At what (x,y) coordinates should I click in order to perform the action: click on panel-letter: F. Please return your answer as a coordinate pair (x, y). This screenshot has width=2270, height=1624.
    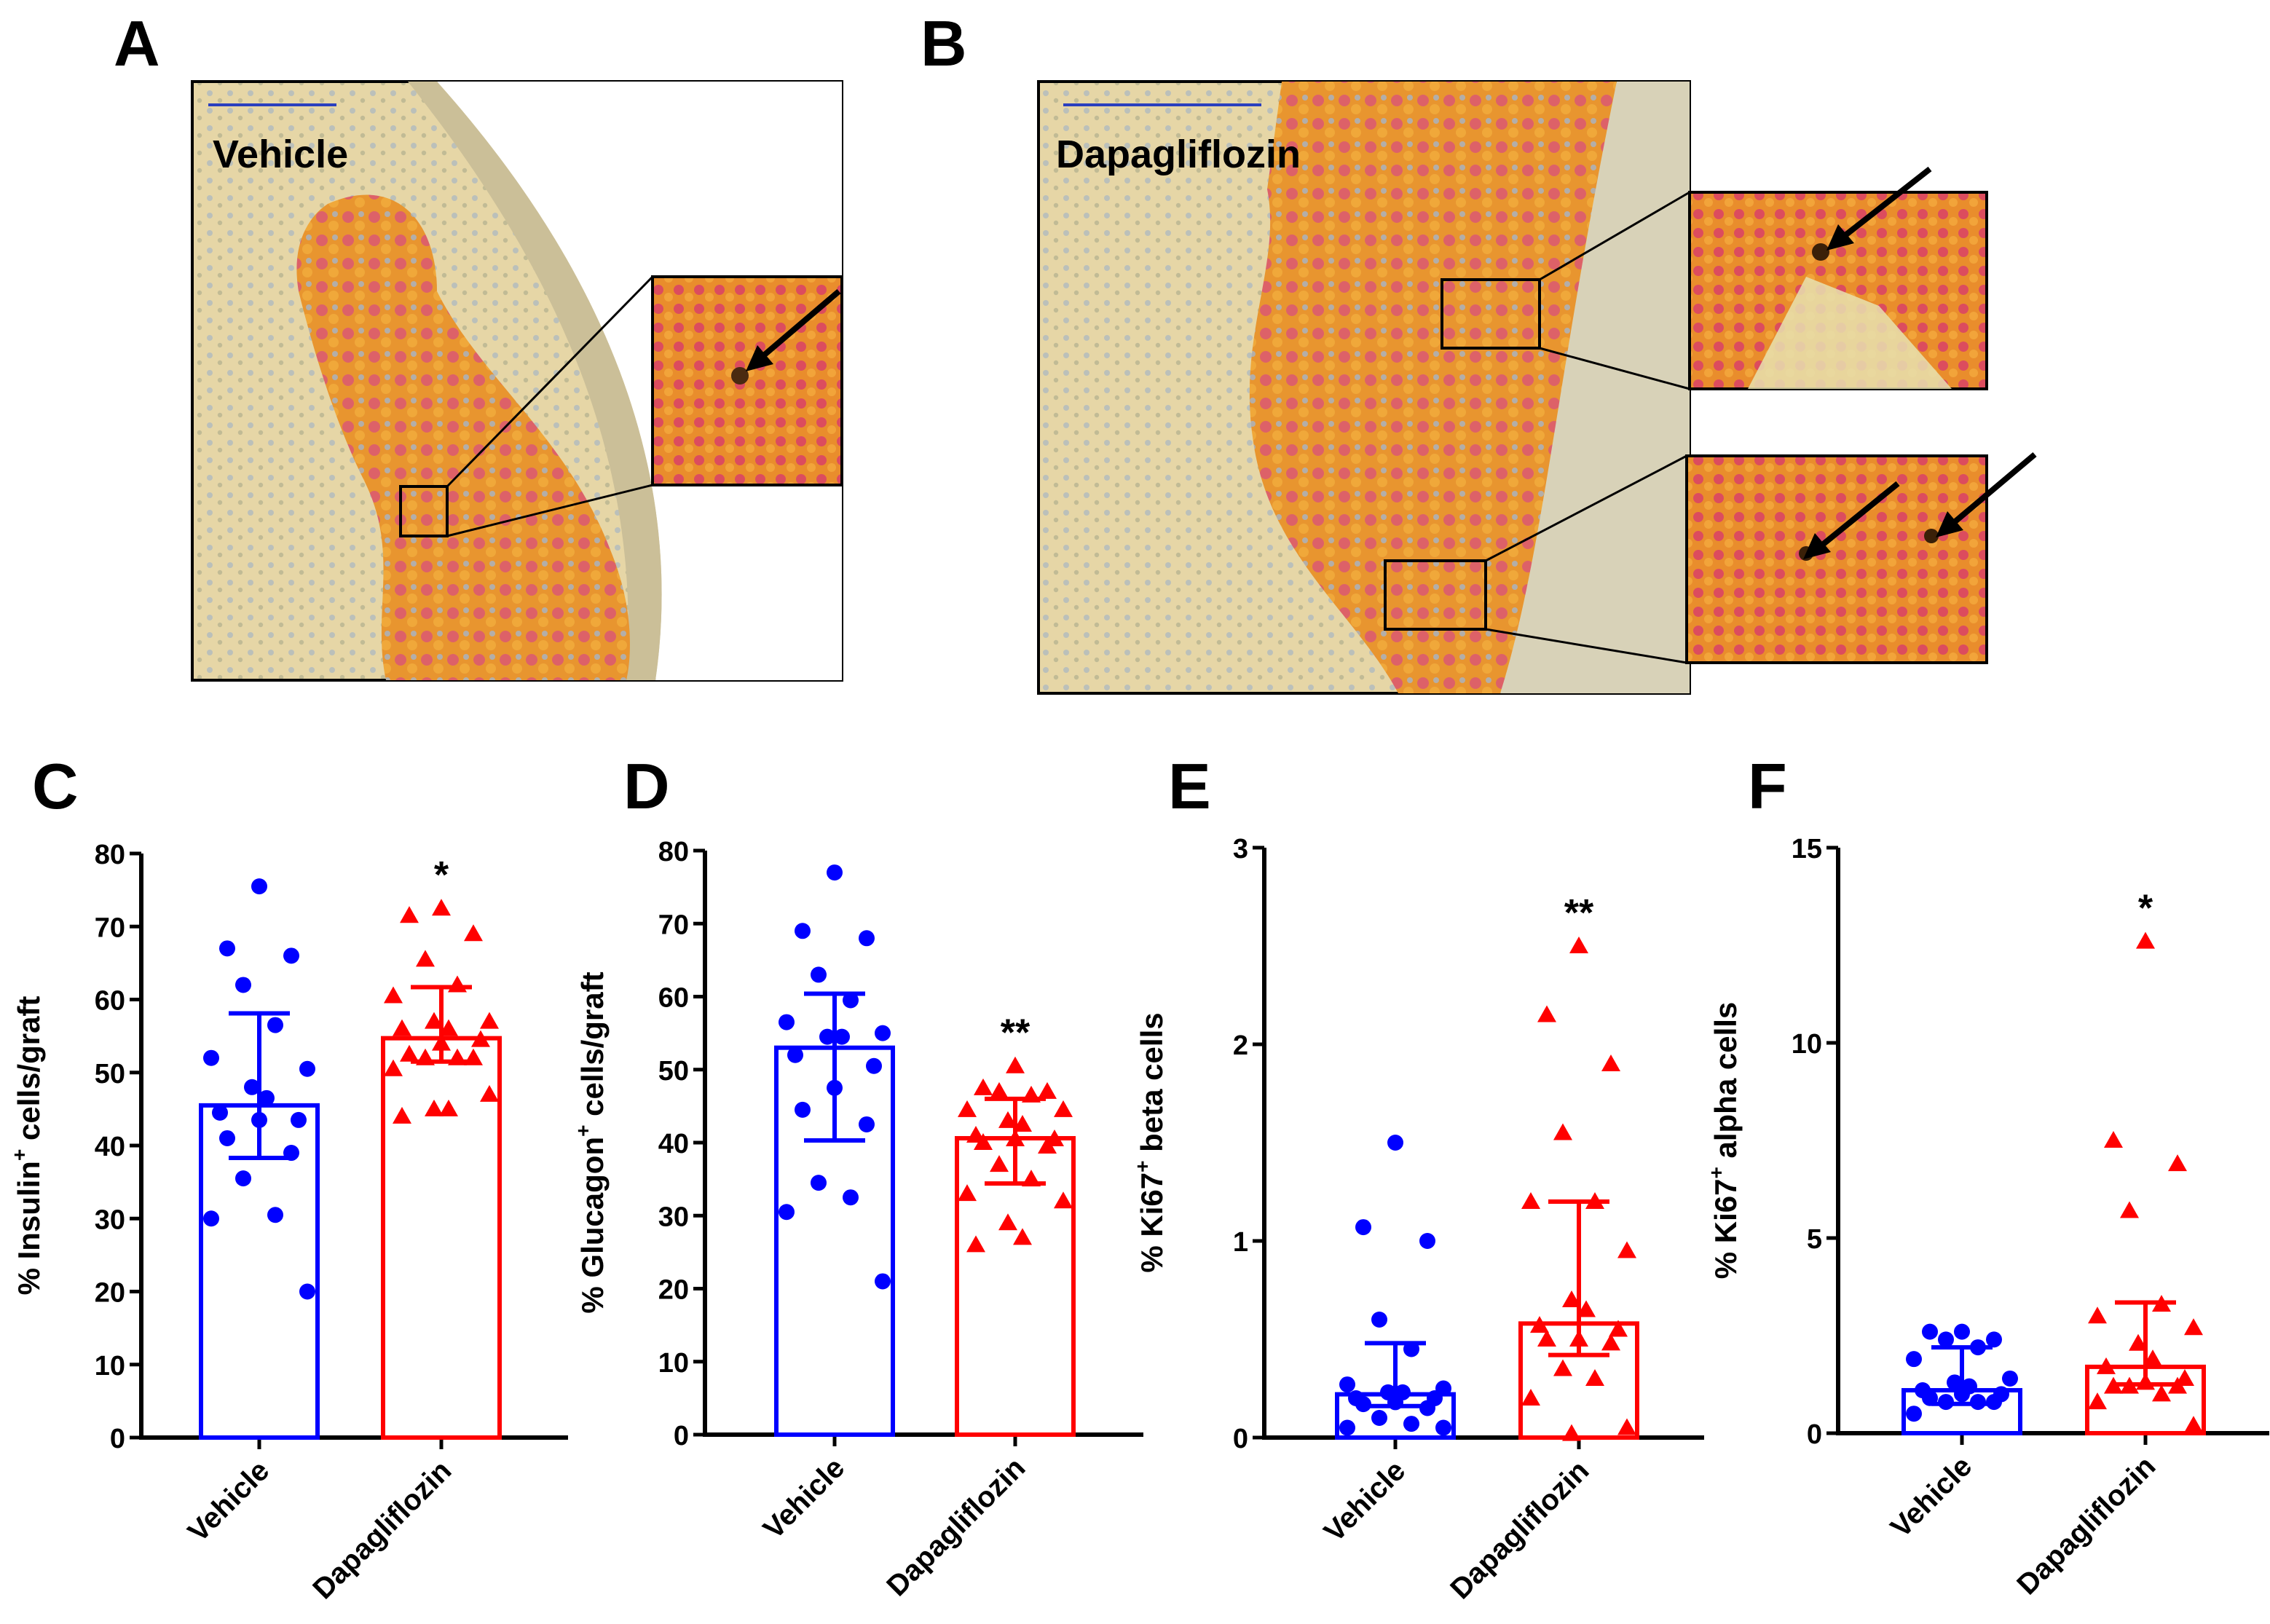
    Looking at the image, I should click on (1767, 786).